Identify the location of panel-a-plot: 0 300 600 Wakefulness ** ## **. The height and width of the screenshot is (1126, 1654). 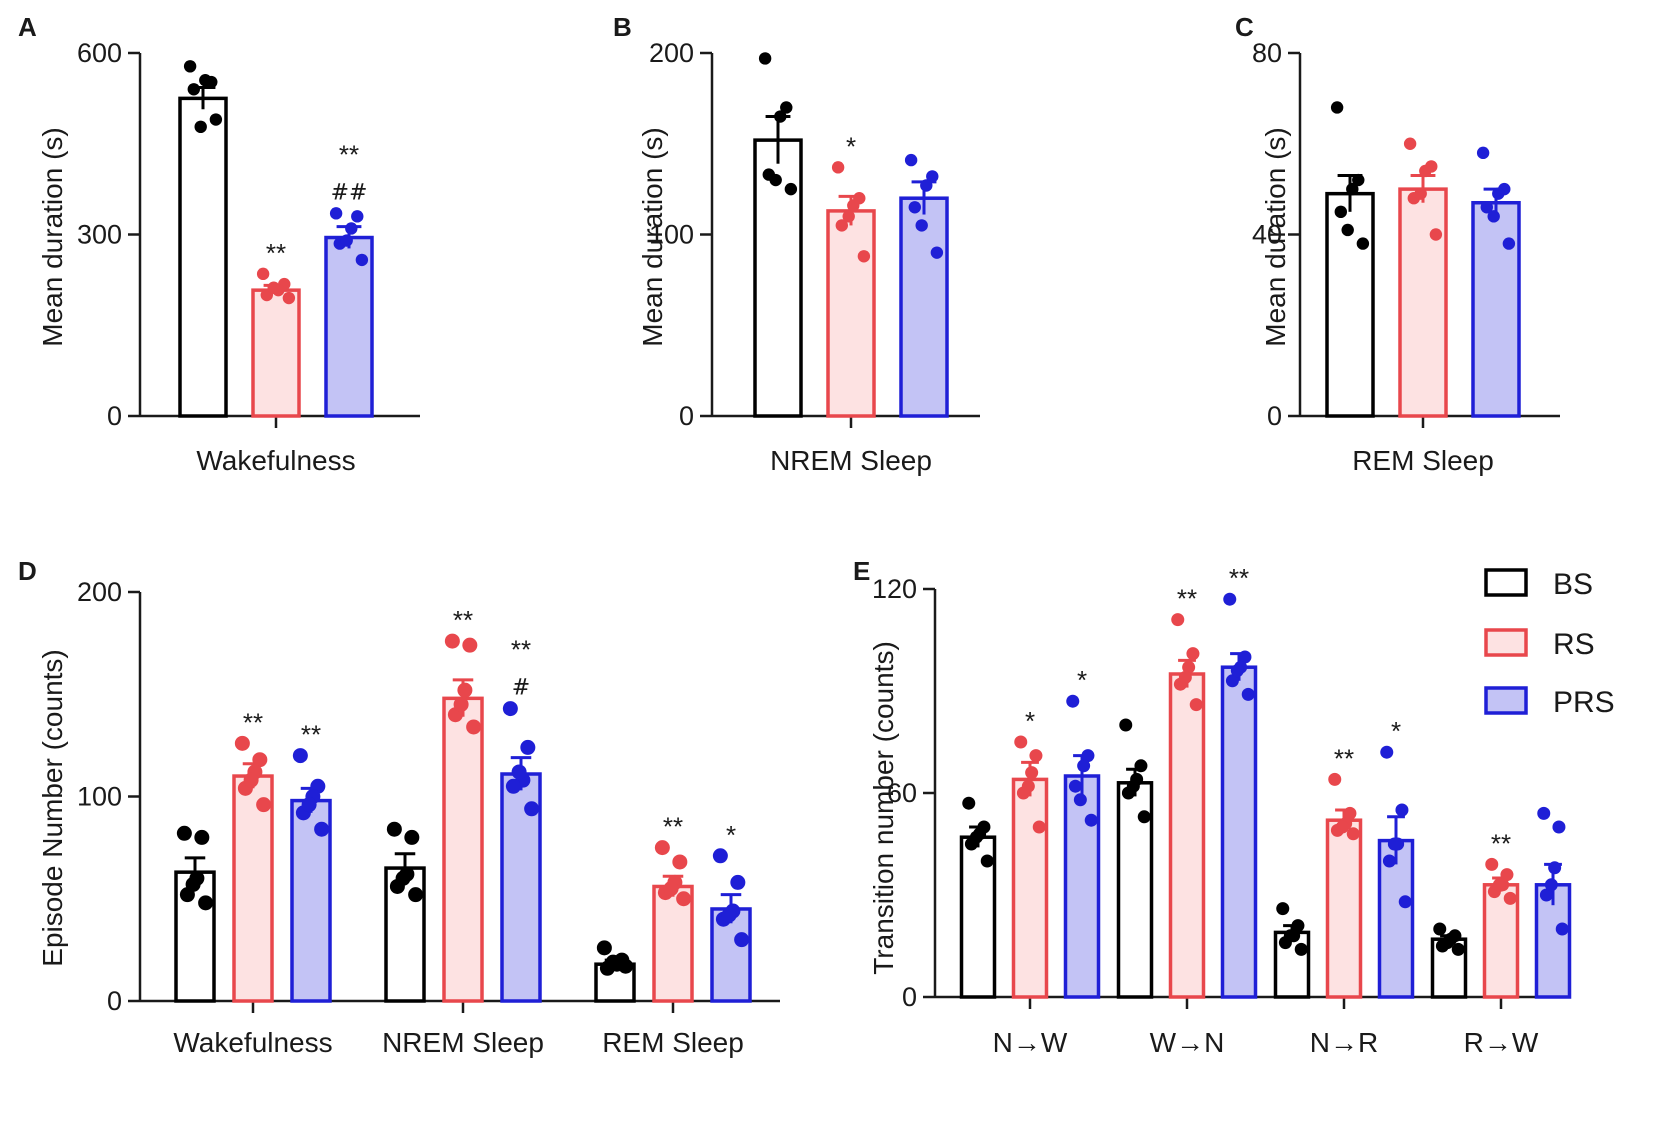
(248, 257).